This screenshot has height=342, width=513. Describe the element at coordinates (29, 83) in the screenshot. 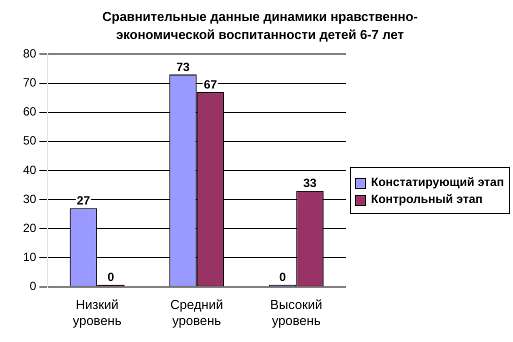

I see `y-tick-label: 70` at that location.